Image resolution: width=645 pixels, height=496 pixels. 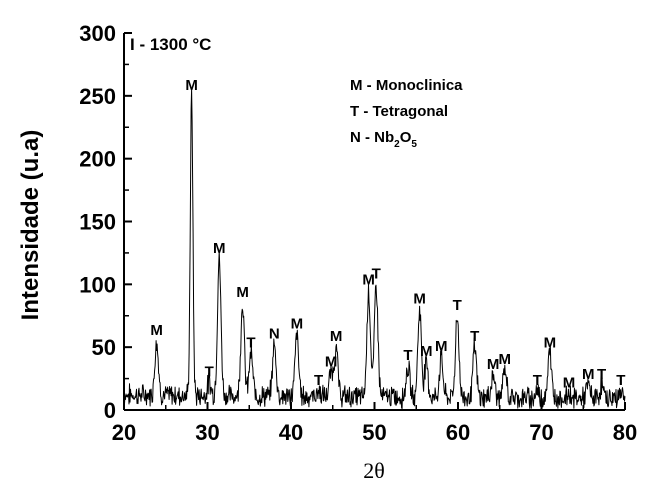 What do you see at coordinates (399, 111) in the screenshot?
I see `legend-entry: T - Tetragonal` at bounding box center [399, 111].